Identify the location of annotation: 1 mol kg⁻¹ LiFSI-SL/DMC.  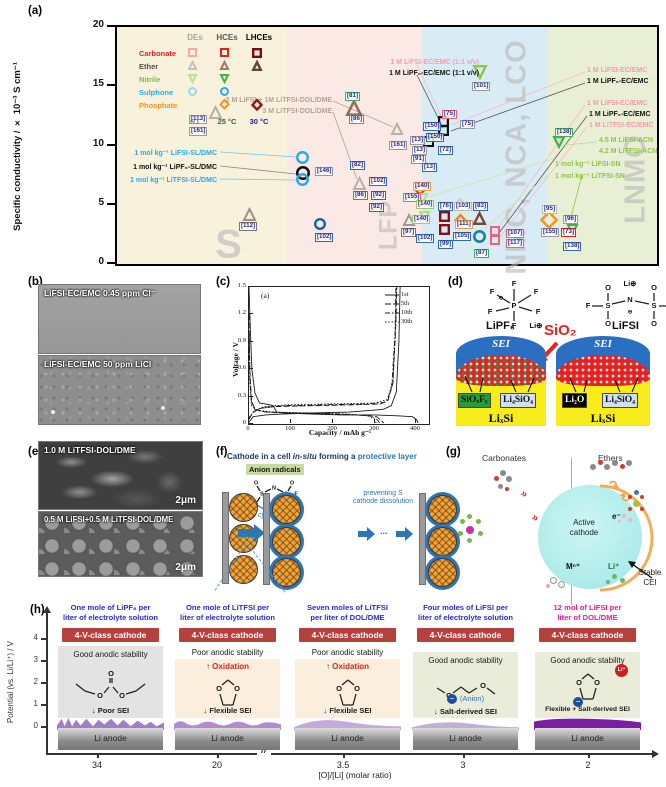
(175, 153).